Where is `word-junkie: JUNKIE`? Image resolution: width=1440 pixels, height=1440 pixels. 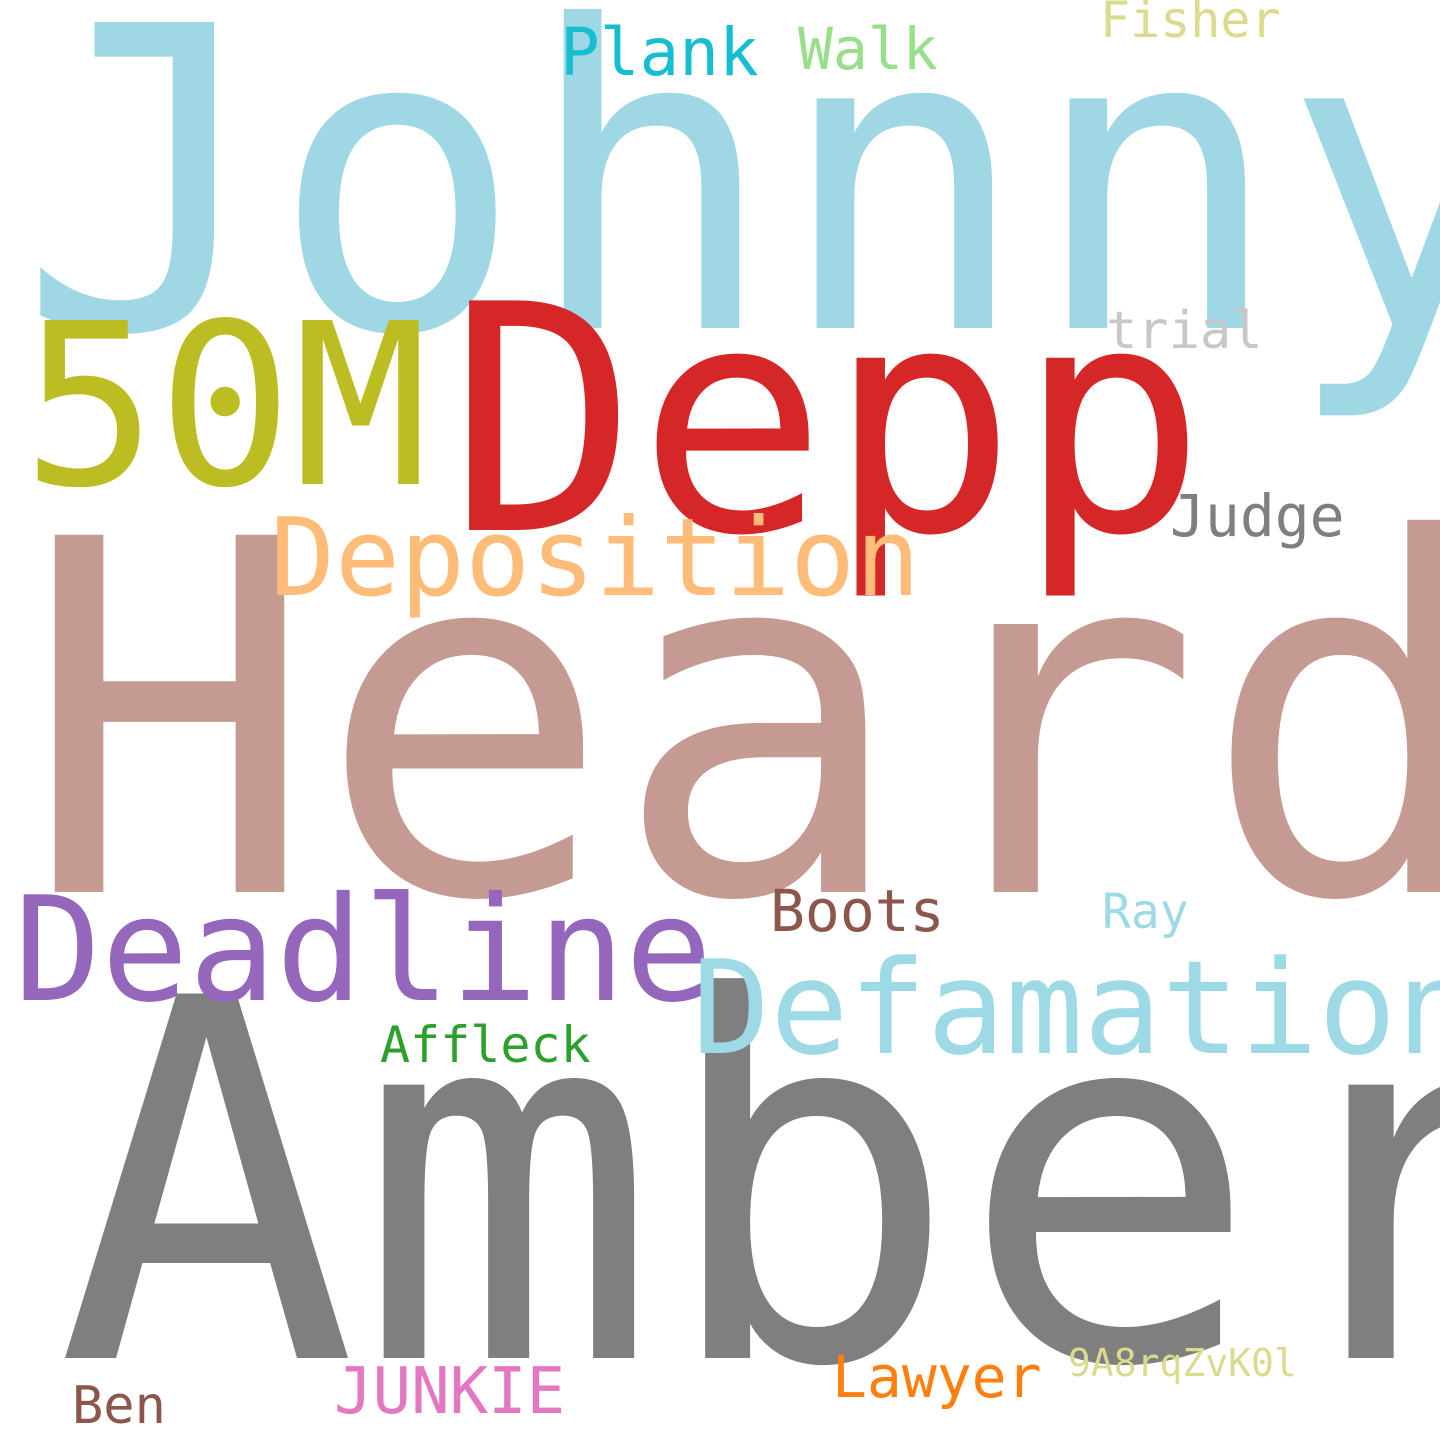
word-junkie: JUNKIE is located at coordinates (450, 1392).